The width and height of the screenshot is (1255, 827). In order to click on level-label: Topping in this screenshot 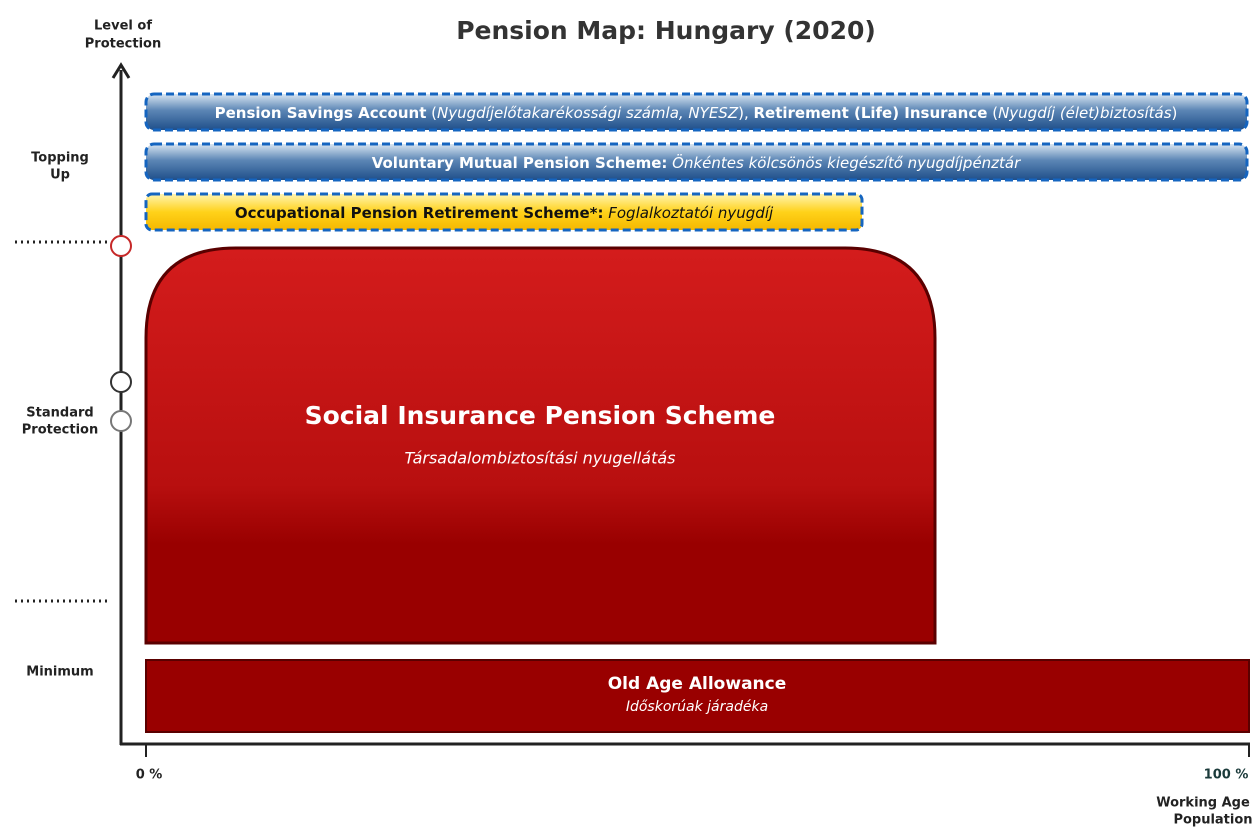, I will do `click(60, 158)`.